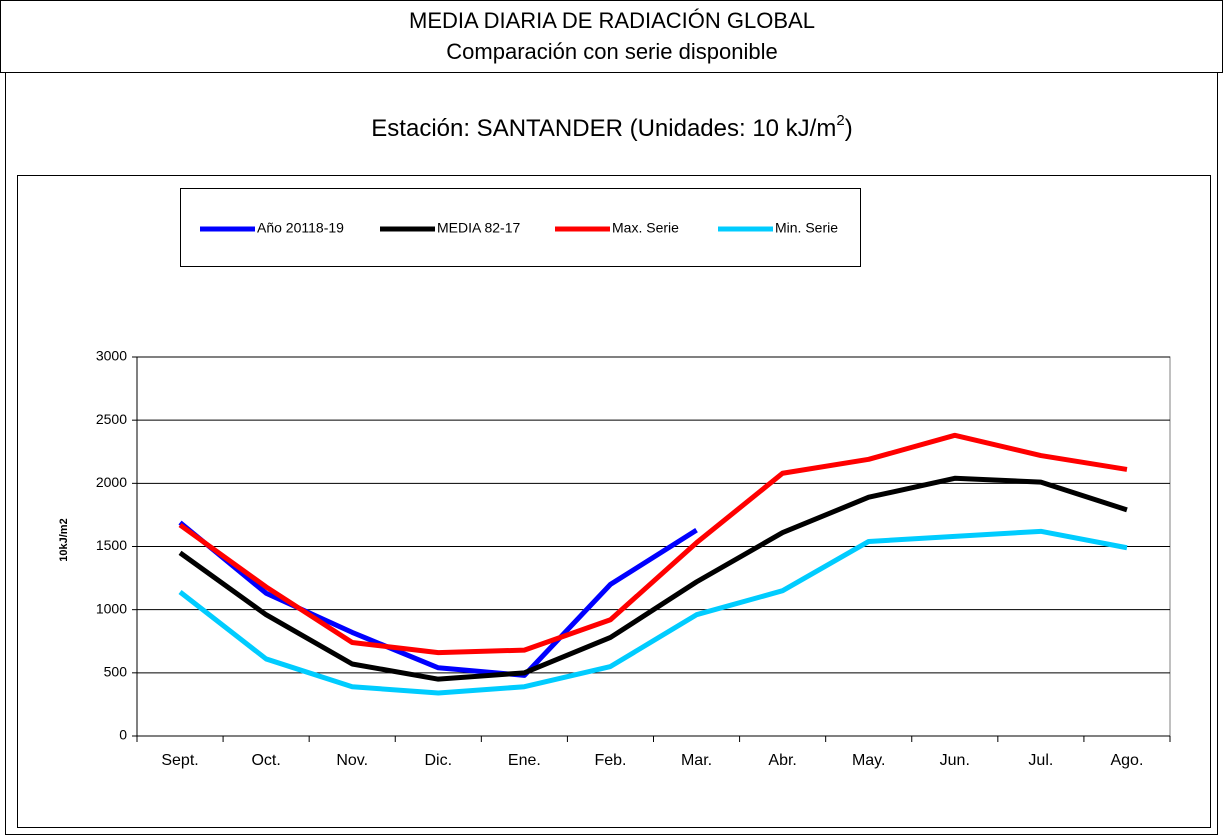 This screenshot has width=1223, height=840. I want to click on legend-box, so click(520, 227).